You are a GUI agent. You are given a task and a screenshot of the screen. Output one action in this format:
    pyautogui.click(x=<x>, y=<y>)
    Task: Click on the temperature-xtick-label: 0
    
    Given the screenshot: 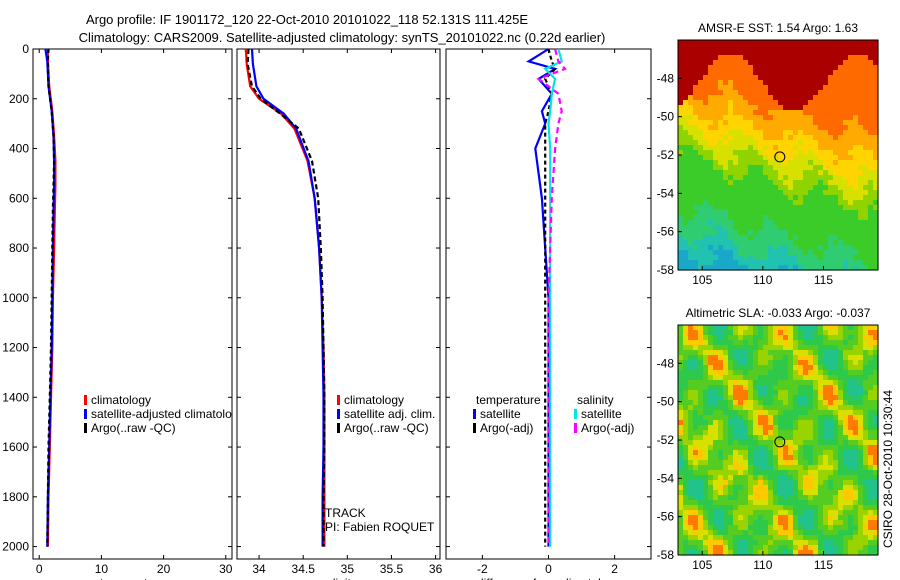 What is the action you would take?
    pyautogui.click(x=39, y=569)
    